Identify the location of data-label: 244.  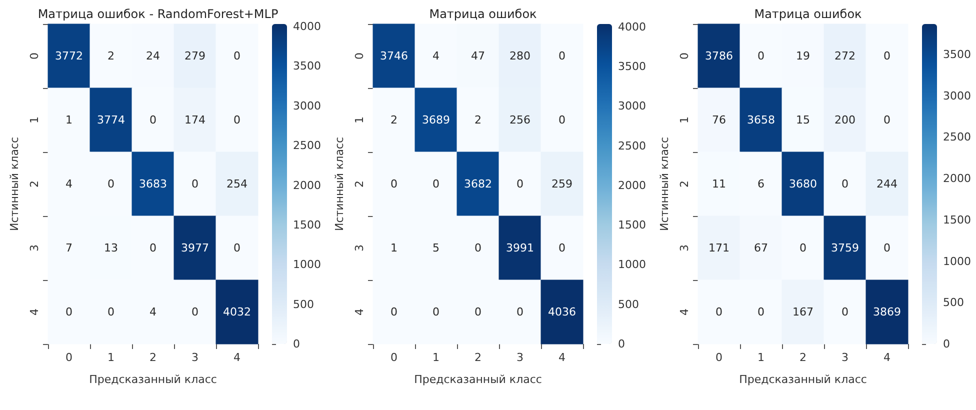
(887, 184).